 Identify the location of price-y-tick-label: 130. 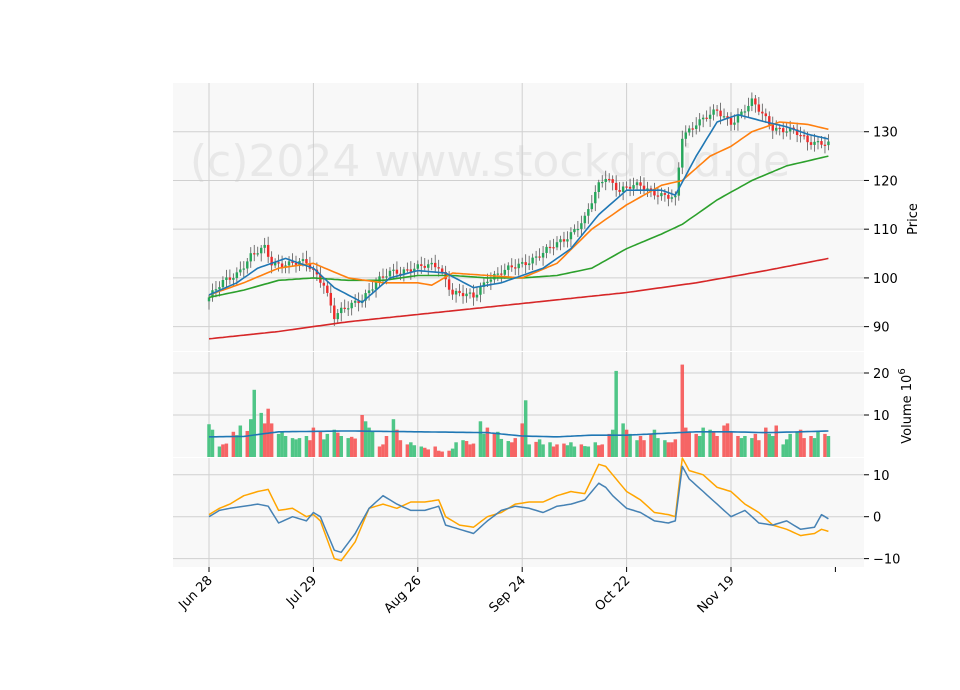
(885, 133).